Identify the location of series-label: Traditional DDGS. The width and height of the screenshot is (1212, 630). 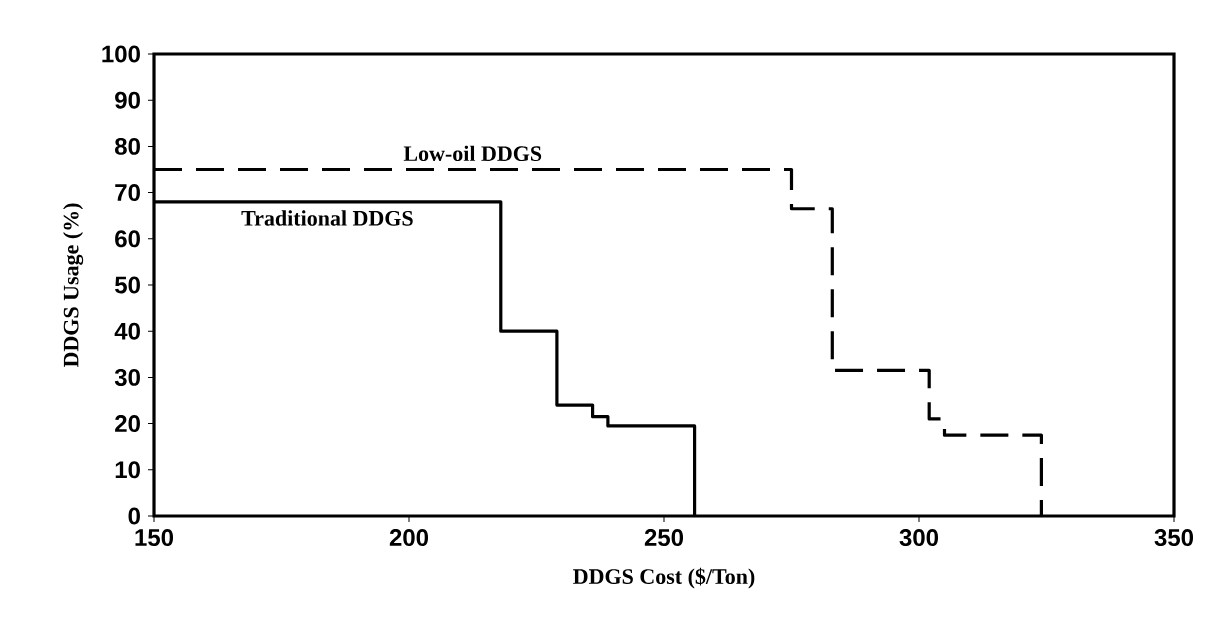
(327, 218).